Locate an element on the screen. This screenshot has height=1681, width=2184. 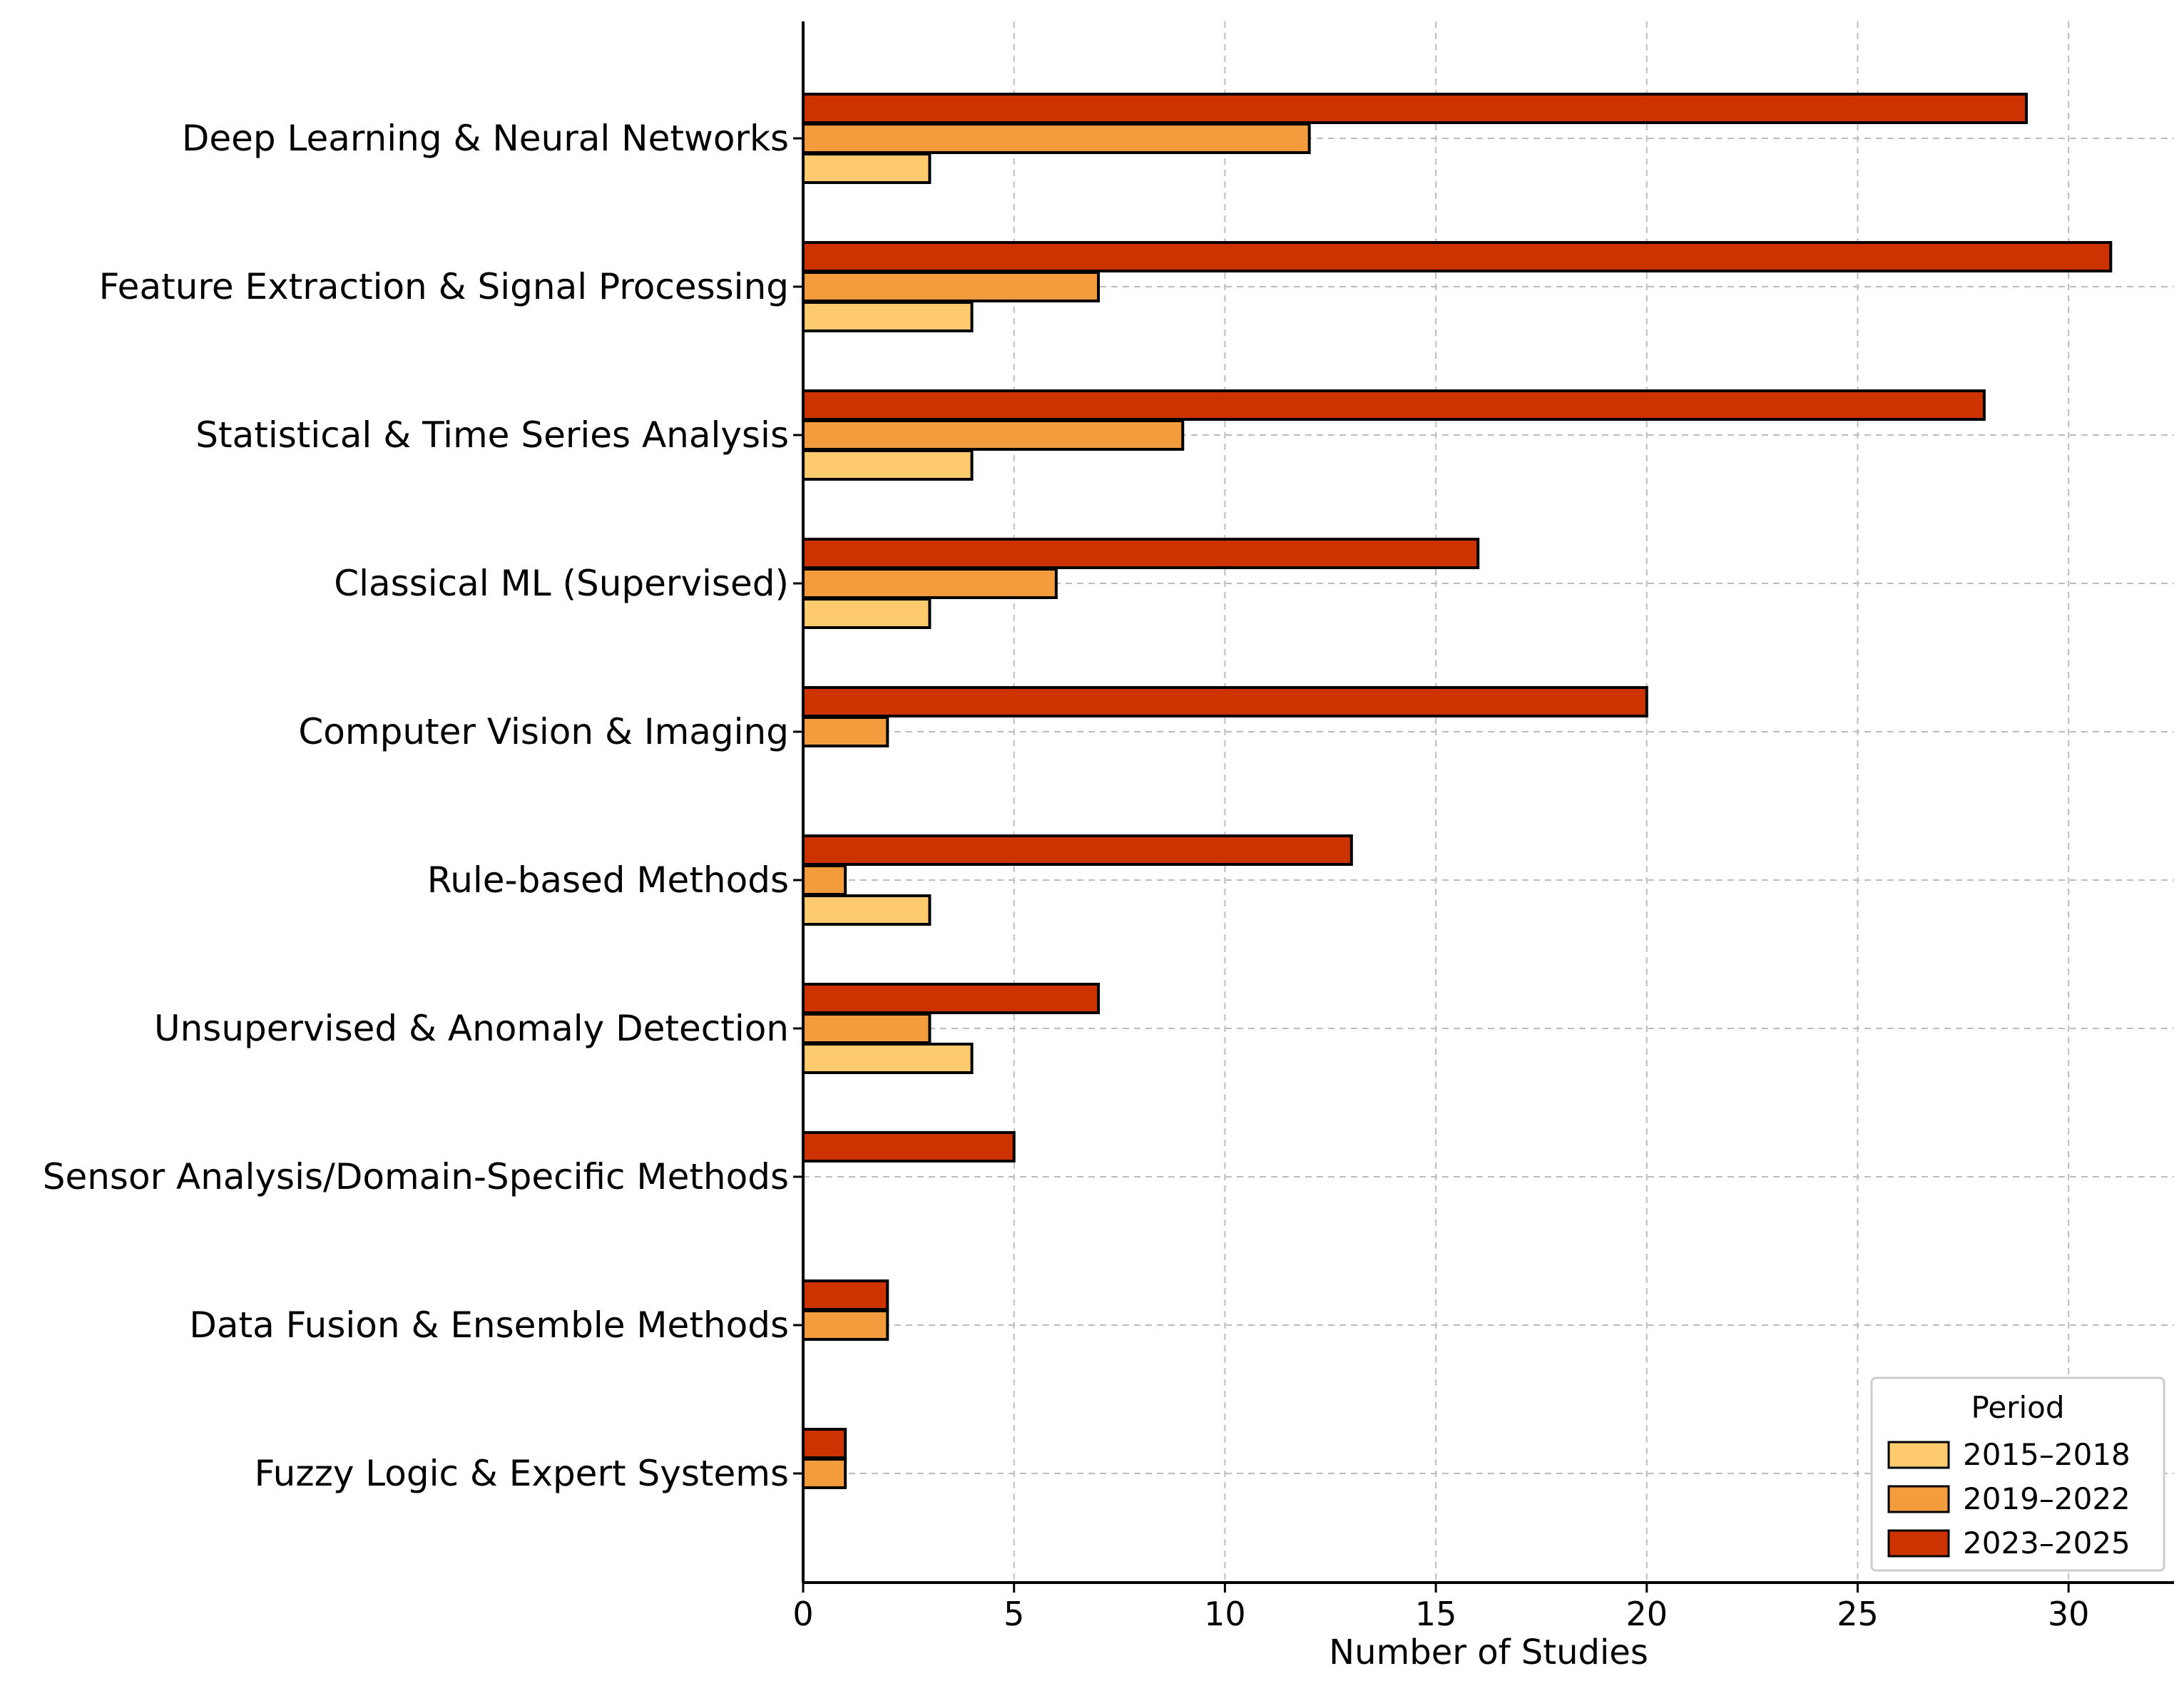
bar-2019–2022-0 is located at coordinates (1056, 138).